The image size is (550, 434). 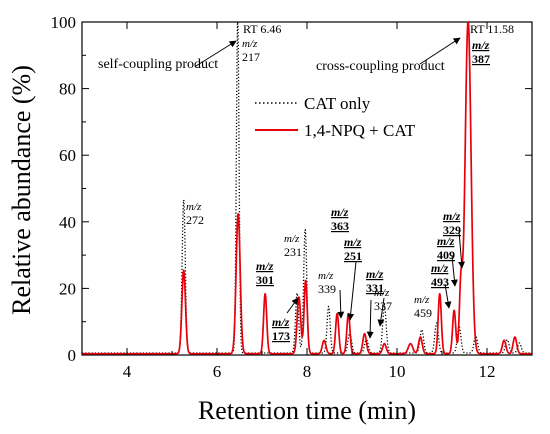 What do you see at coordinates (67, 155) in the screenshot?
I see `y-tick-label: 60` at bounding box center [67, 155].